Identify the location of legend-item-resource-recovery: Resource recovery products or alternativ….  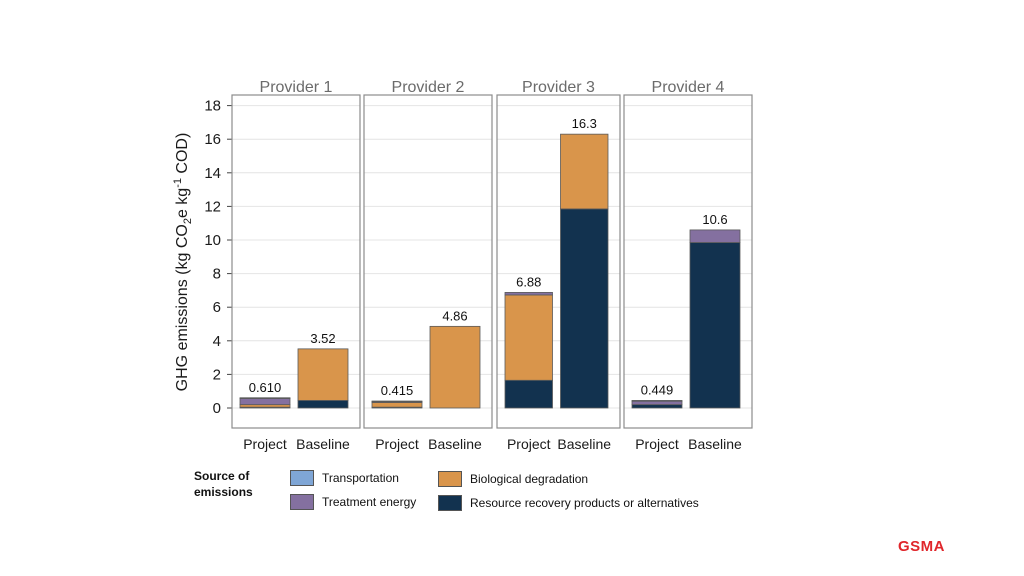
(568, 503).